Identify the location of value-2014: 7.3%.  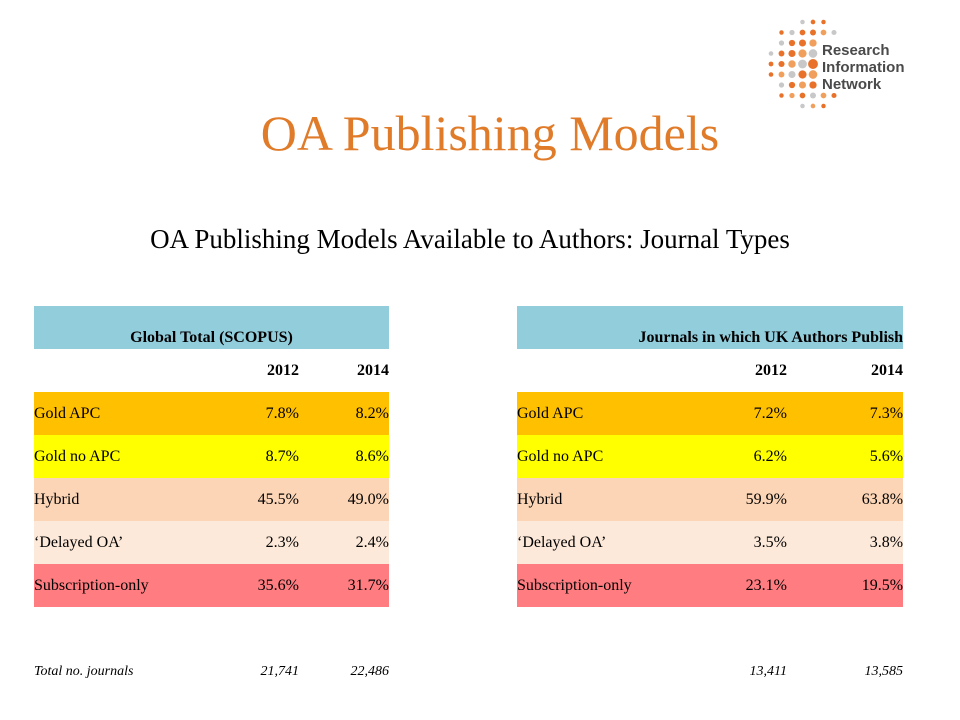
(845, 413).